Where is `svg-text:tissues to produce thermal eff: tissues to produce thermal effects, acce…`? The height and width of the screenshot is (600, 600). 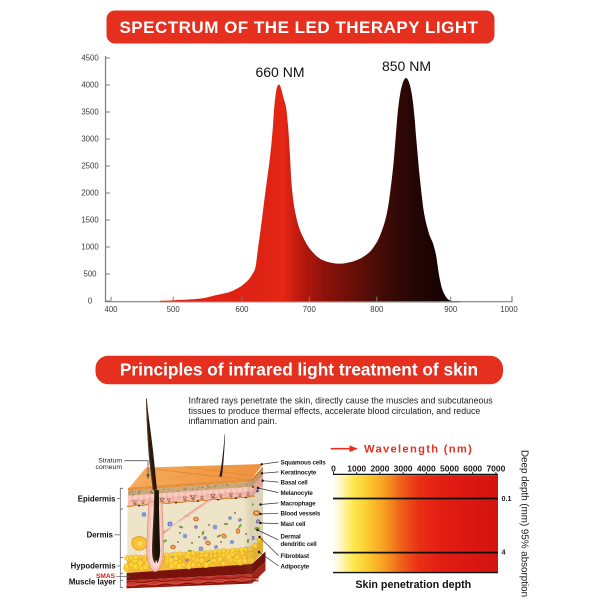
svg-text:tissues to produce thermal eff: tissues to produce thermal effects, acce… is located at coordinates (335, 411).